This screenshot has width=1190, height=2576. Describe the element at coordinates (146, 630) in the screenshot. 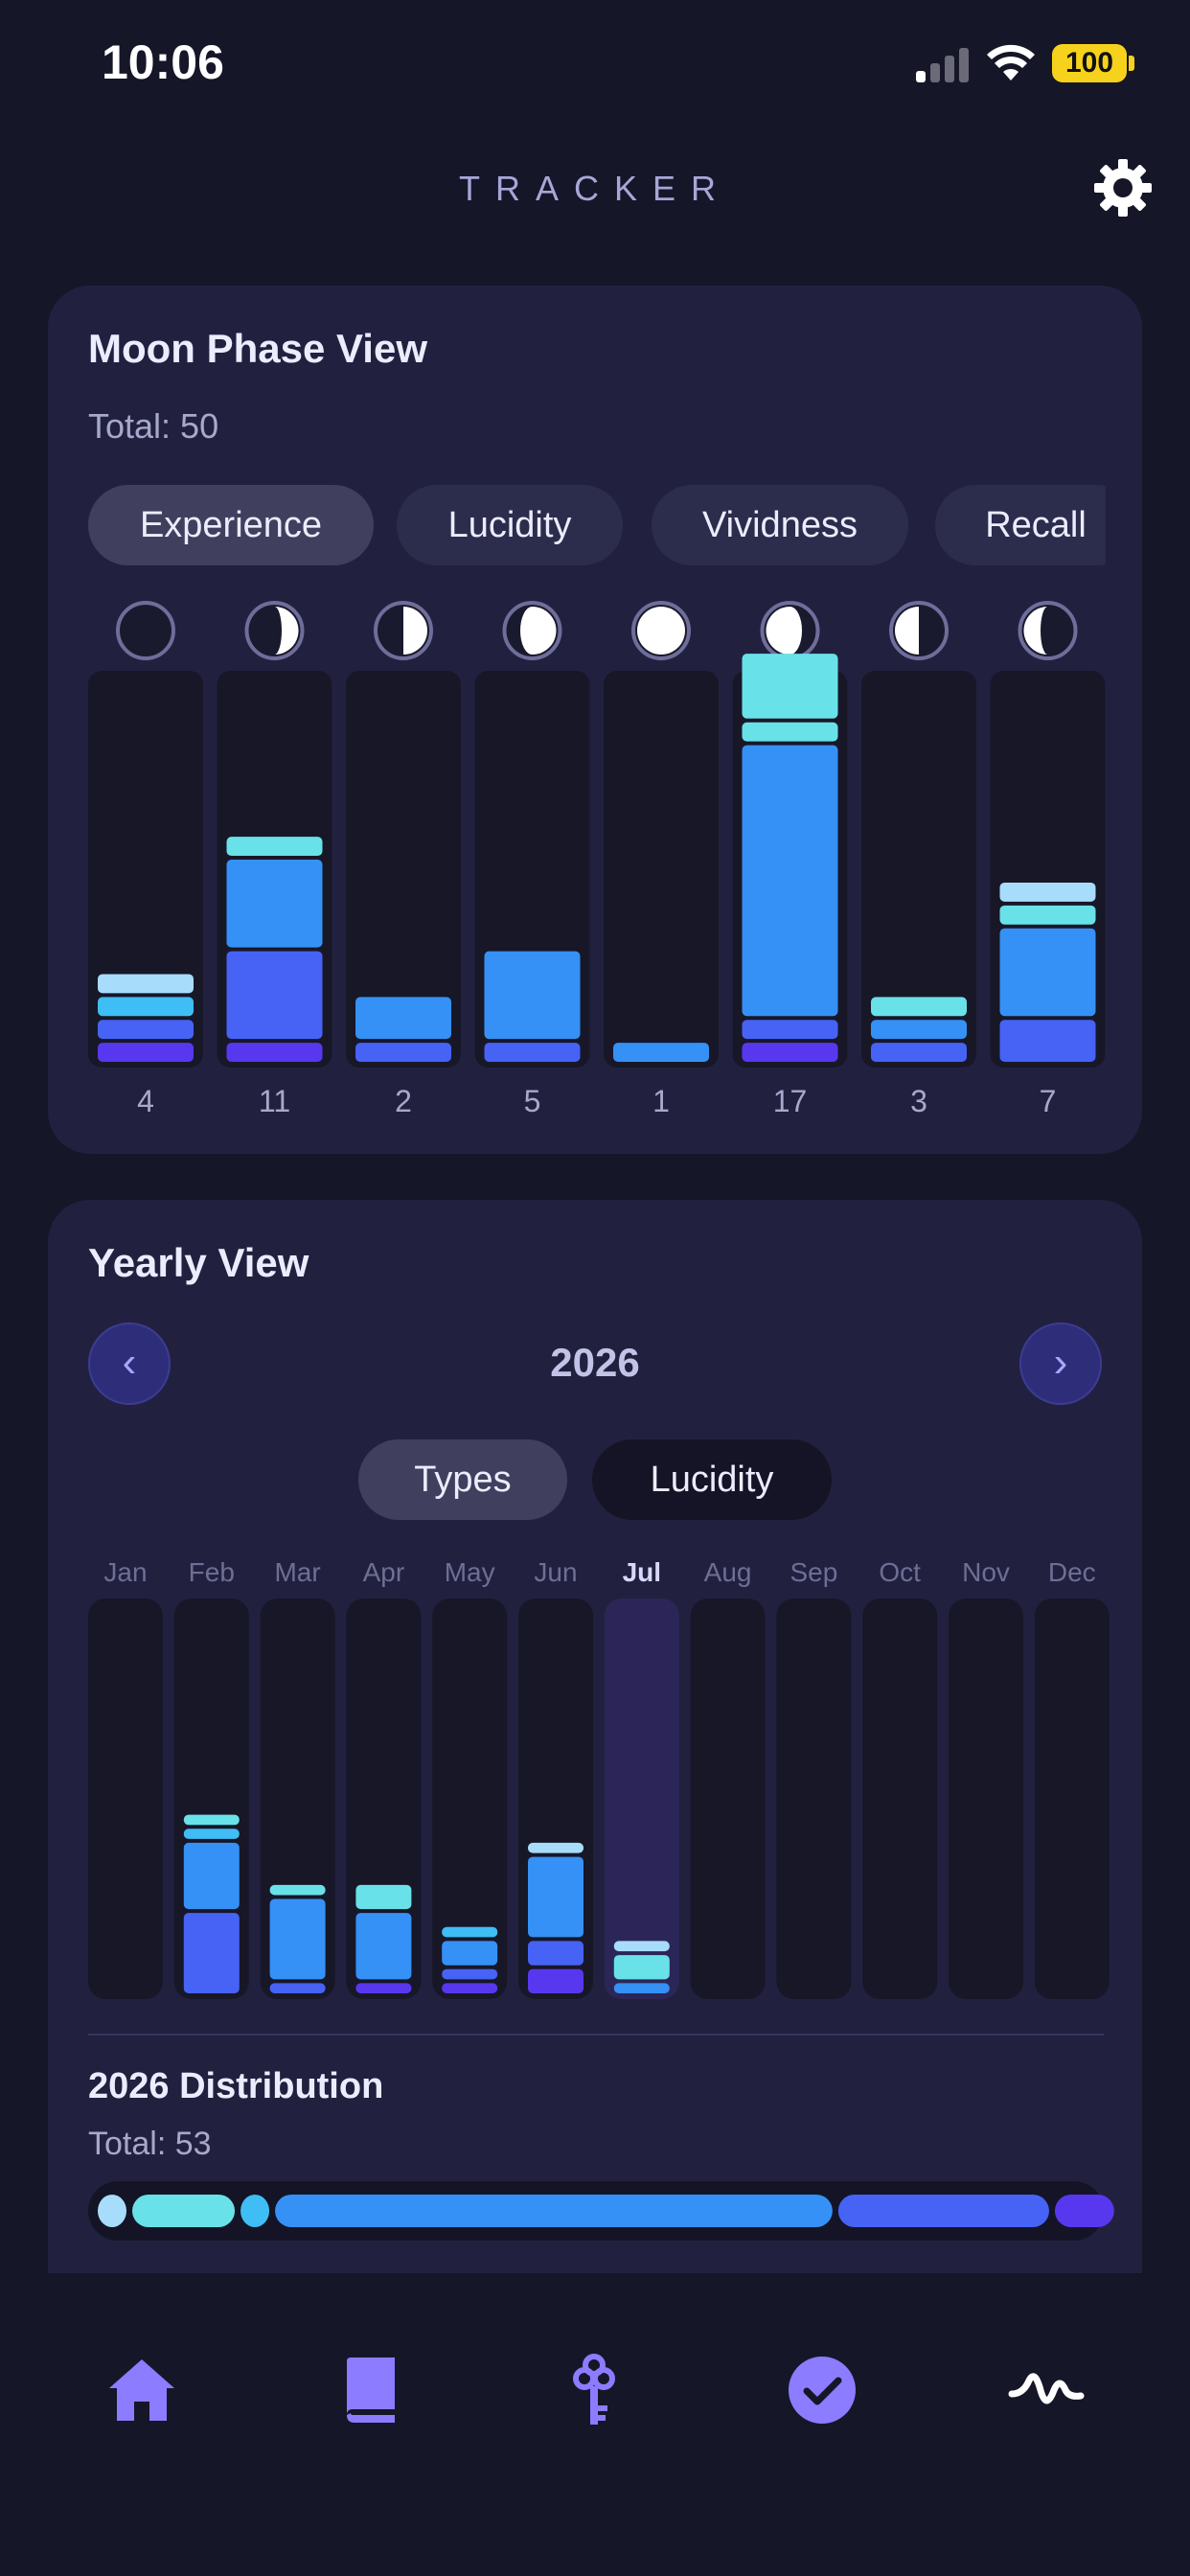

I see `moon-phase-icon-new-moon` at that location.